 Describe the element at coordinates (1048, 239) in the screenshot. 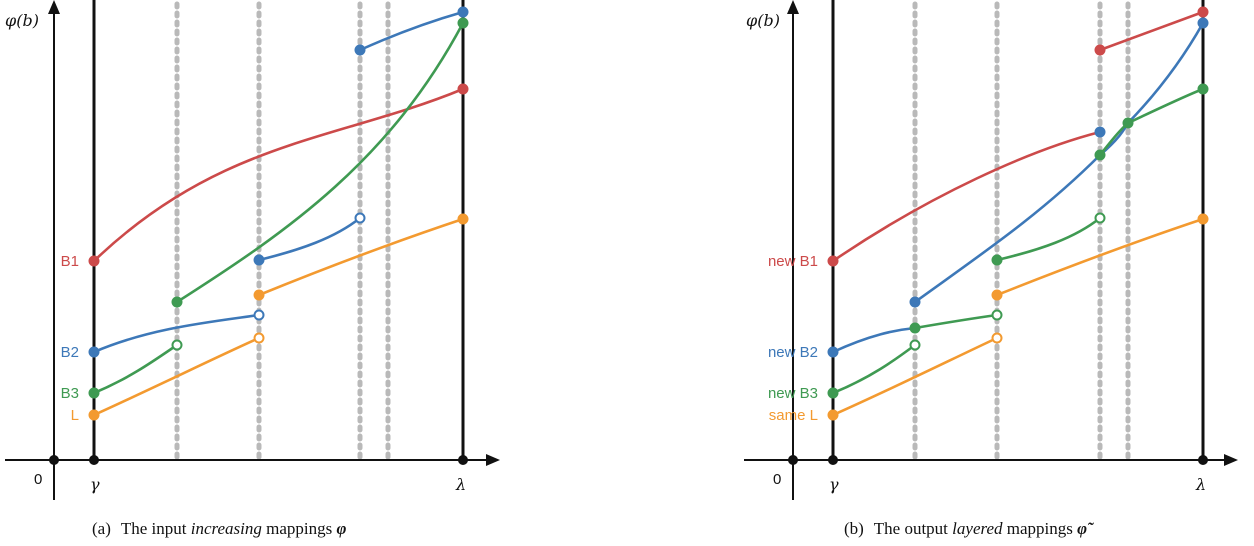

I see `curve-b3-seg3` at that location.